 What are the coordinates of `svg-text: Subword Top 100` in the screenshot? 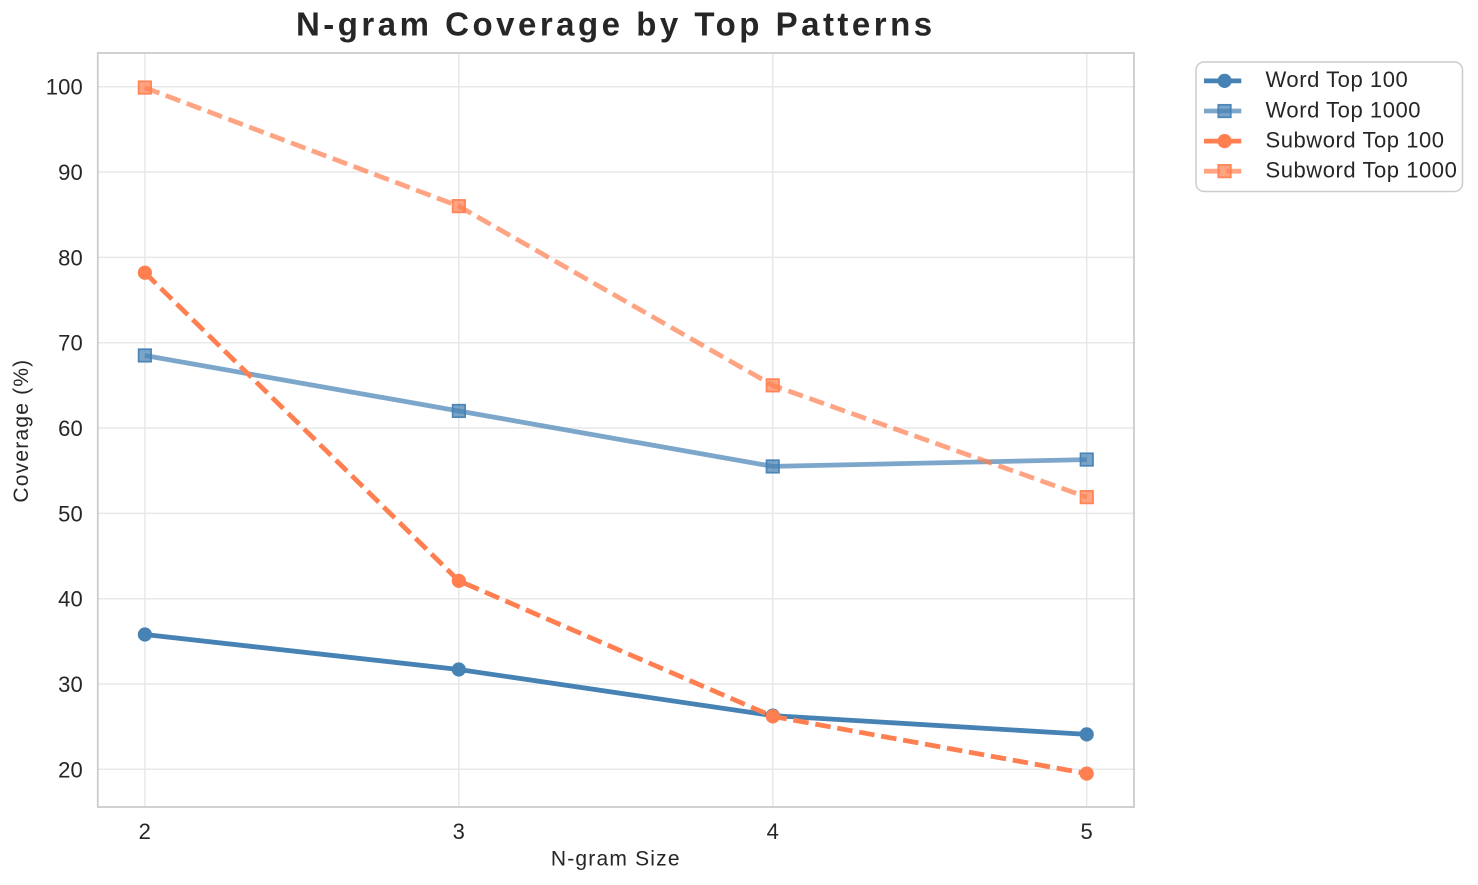 It's located at (1355, 139).